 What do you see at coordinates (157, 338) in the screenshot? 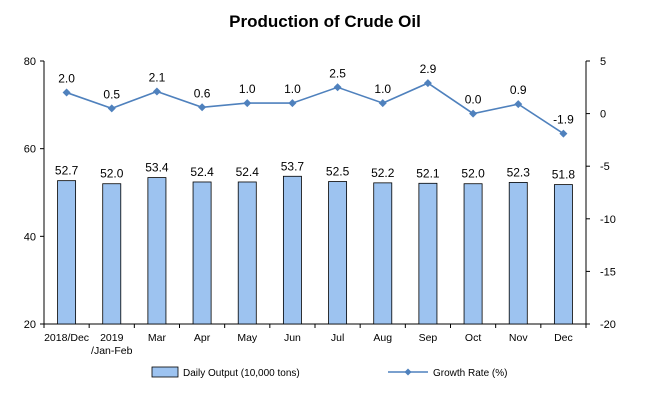
I see `x-tick-label: Mar` at bounding box center [157, 338].